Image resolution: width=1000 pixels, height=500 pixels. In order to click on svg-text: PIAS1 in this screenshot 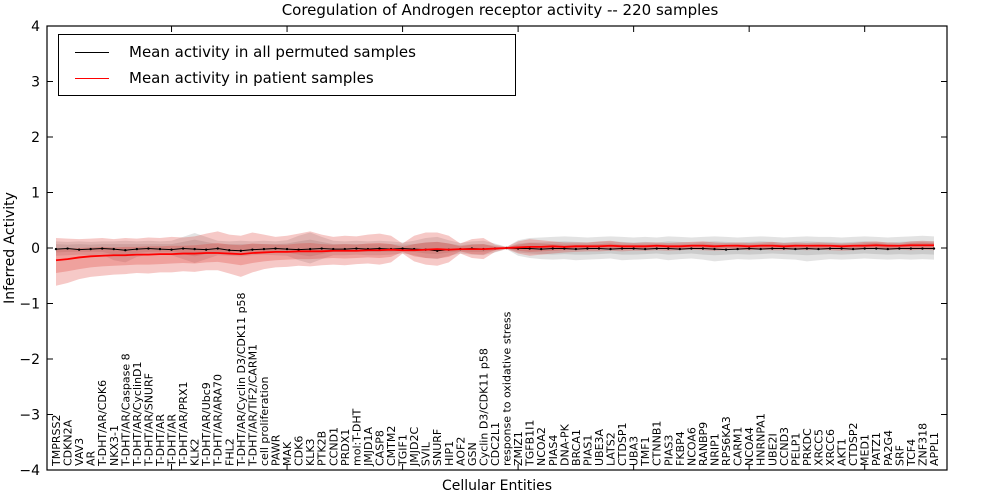, I will do `click(587, 450)`.